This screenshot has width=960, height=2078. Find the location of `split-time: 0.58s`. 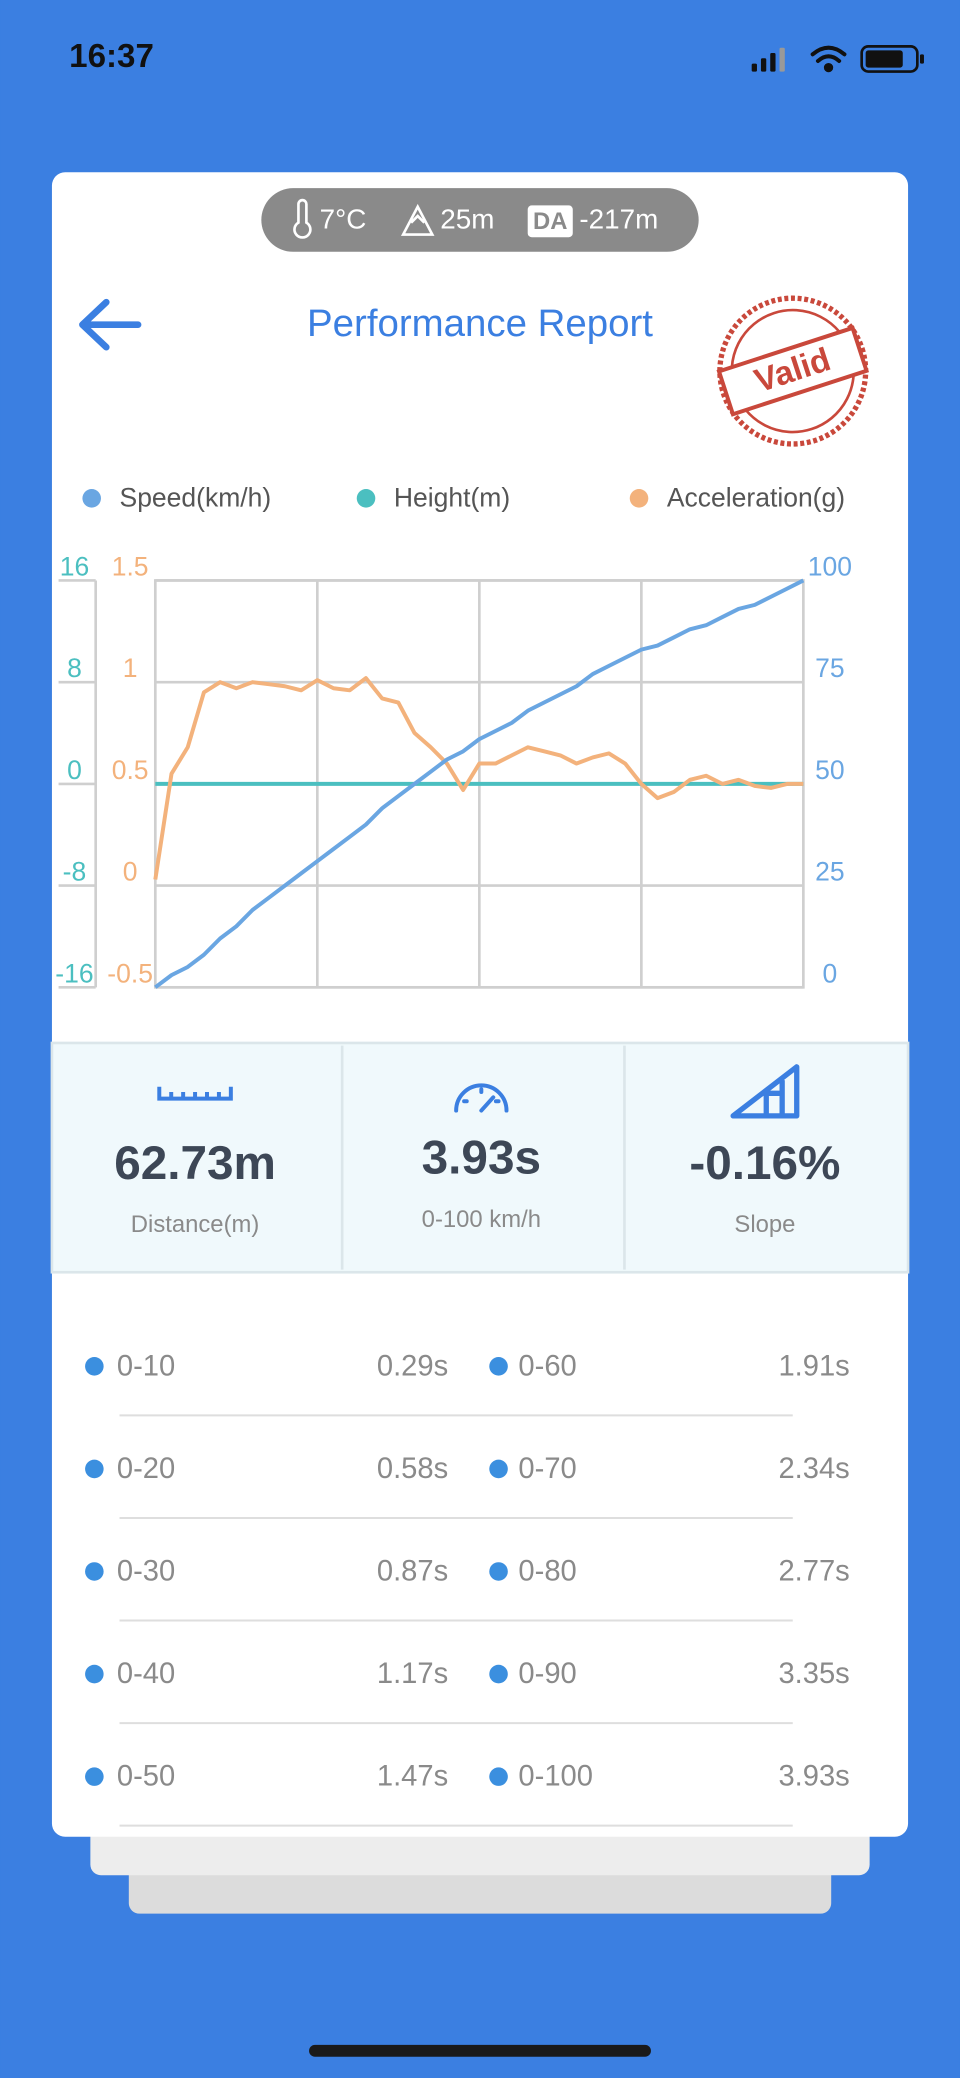

split-time: 0.58s is located at coordinates (412, 1469).